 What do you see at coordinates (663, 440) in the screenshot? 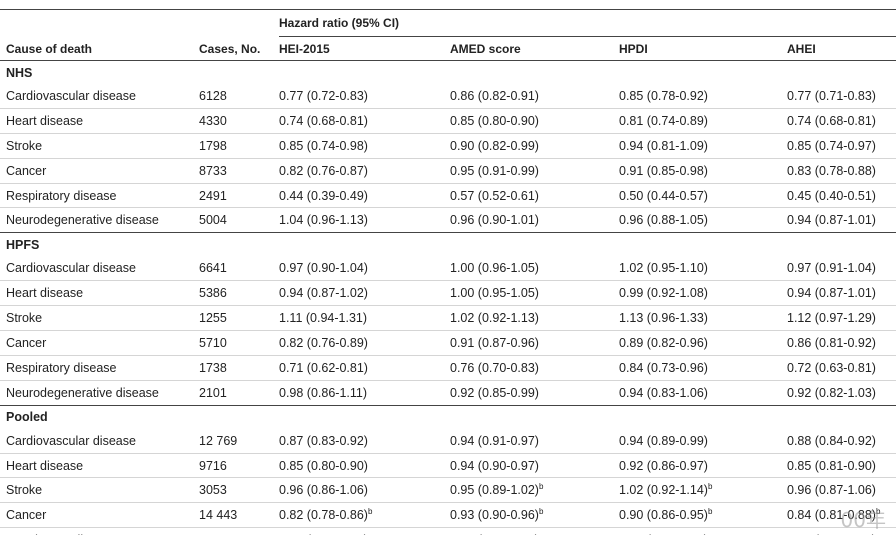
I see `hpdi-cell-value: 0.94 (0.89-0.99)` at bounding box center [663, 440].